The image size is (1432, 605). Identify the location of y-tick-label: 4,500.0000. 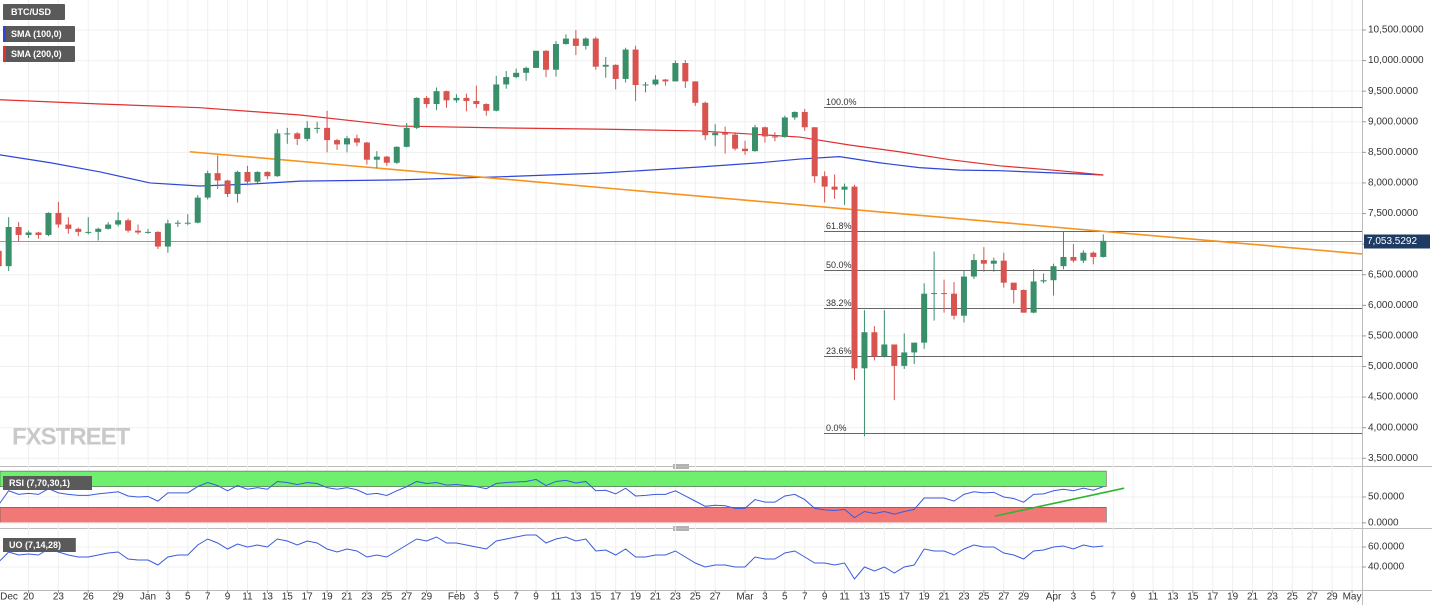
(1393, 397).